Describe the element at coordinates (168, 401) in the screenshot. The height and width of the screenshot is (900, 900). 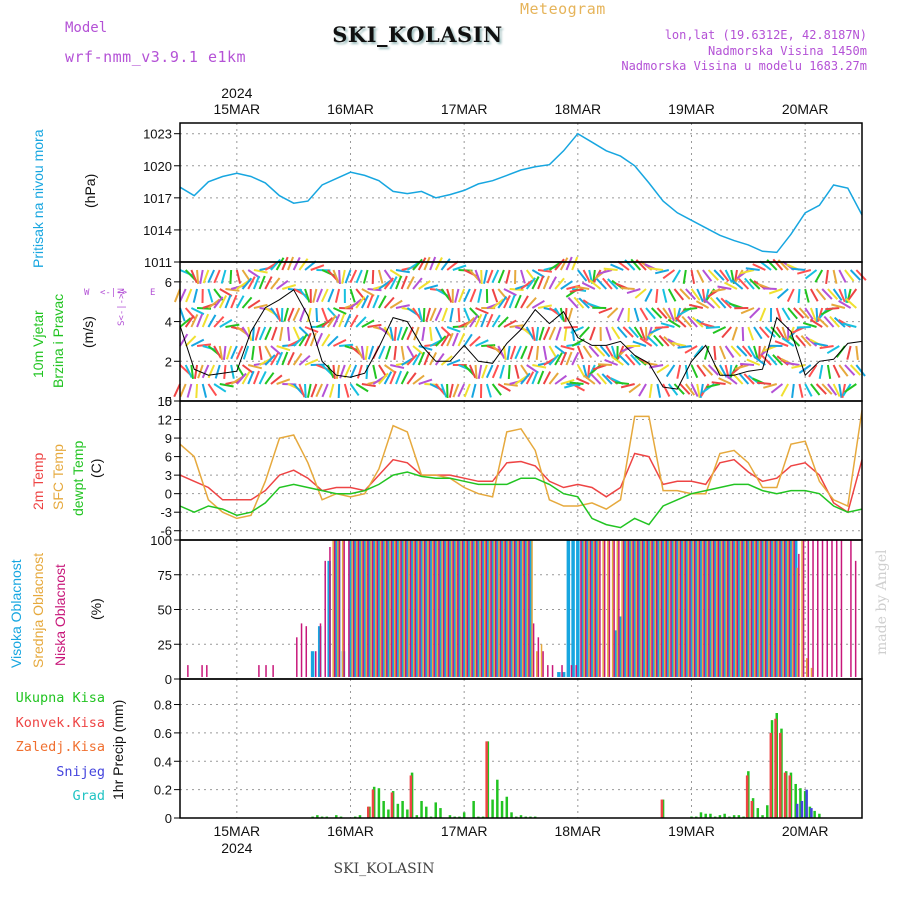
I see `y-tick-label: 0` at that location.